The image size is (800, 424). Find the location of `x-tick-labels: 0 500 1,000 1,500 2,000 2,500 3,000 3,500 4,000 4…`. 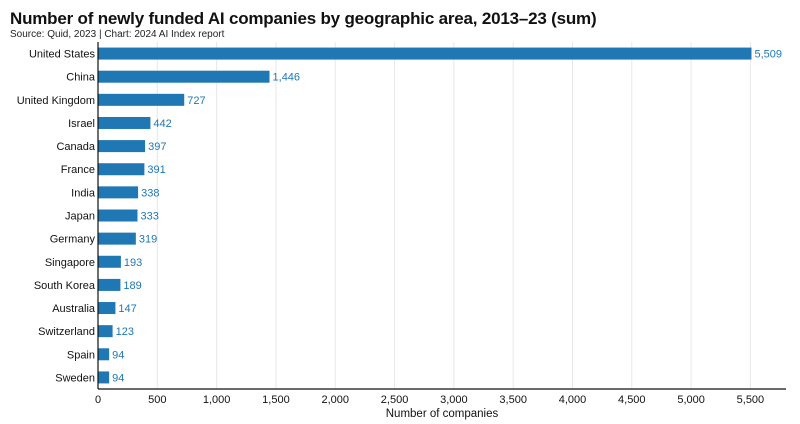

x-tick-labels: 0 500 1,000 1,500 2,000 2,500 3,000 3,500 4,000 4… is located at coordinates (429, 400).